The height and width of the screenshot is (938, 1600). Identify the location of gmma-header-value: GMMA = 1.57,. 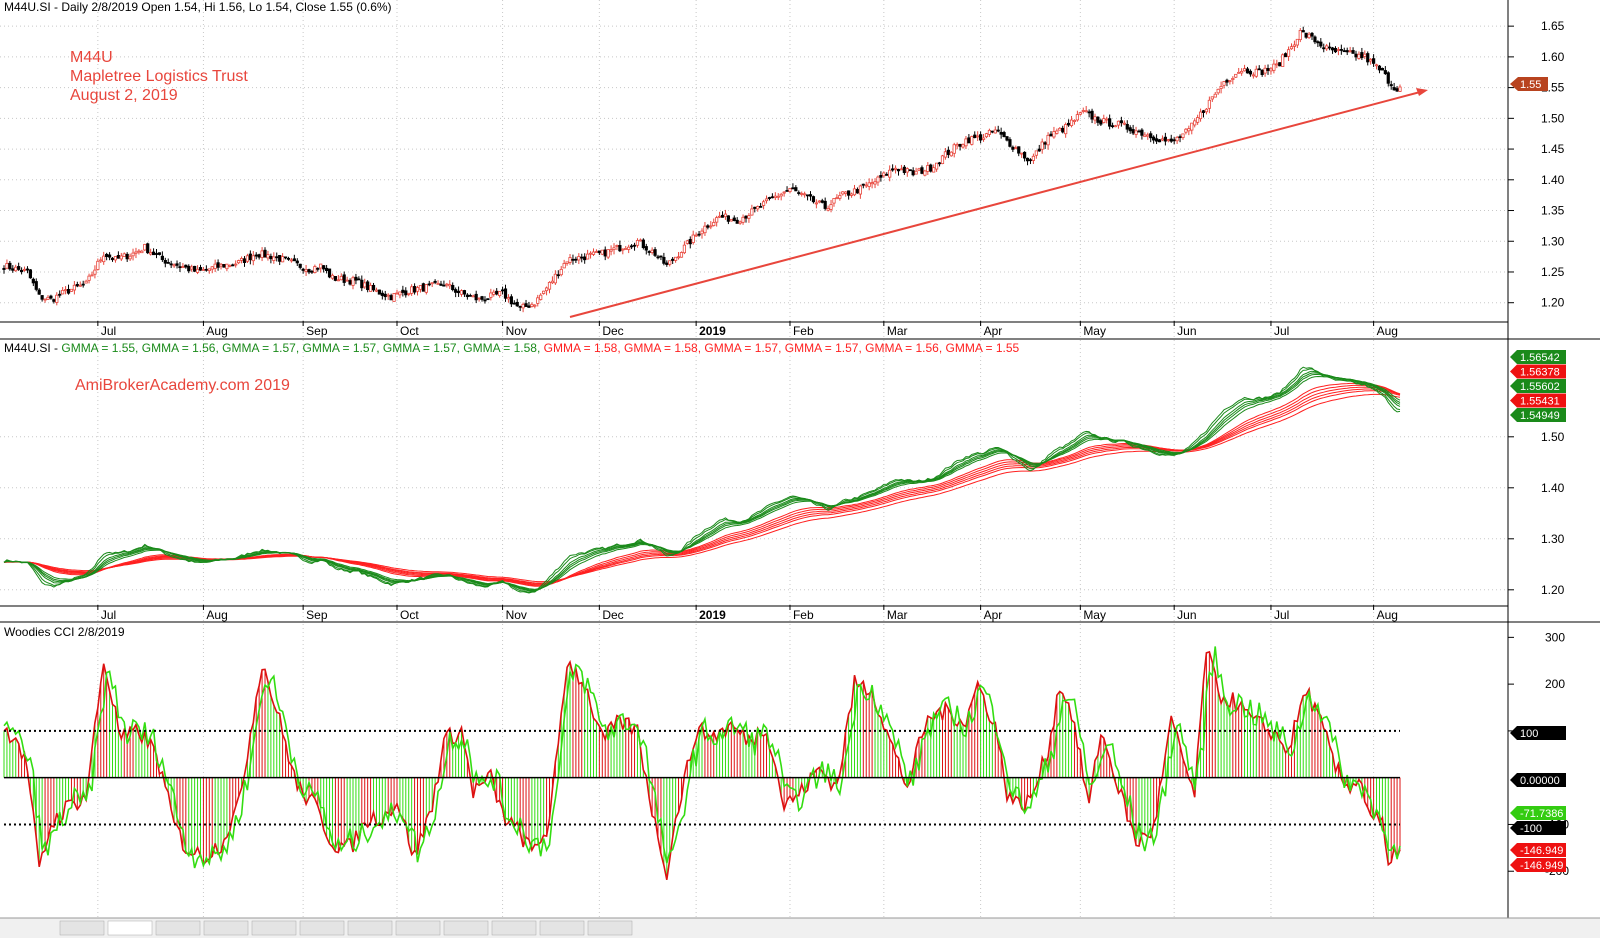
(420, 348).